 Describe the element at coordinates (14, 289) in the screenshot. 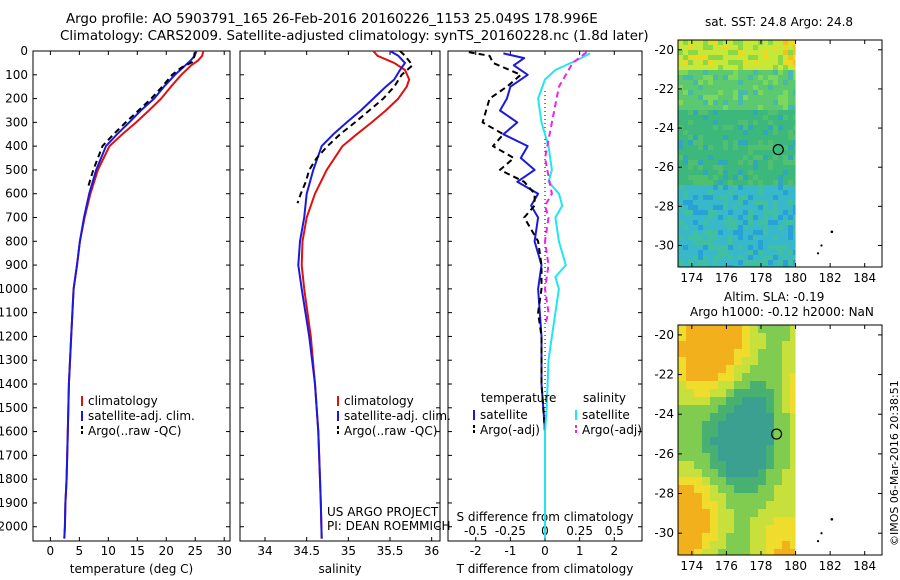

I see `depth-tick-label: 1000` at that location.